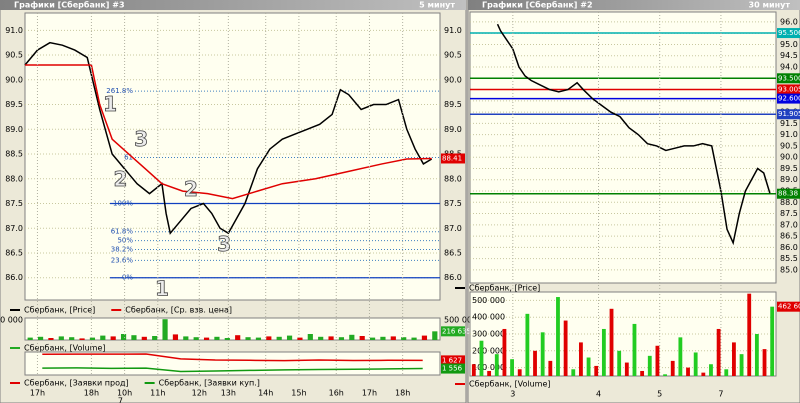 The height and width of the screenshot is (403, 800). I want to click on fib-label: 0%, so click(127, 278).